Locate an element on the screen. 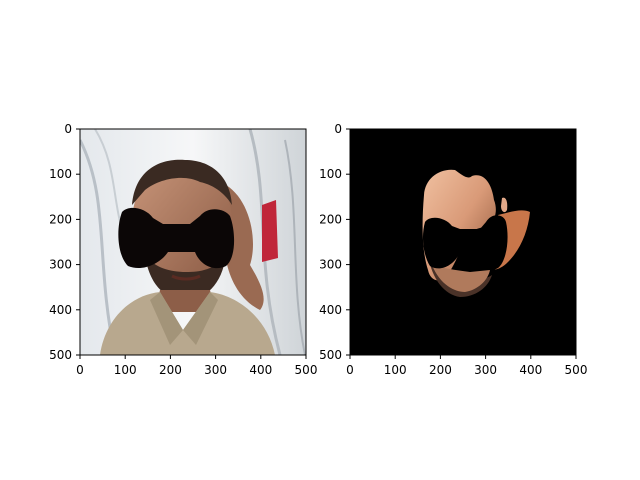  left-xtick-label: 200 is located at coordinates (170, 370).